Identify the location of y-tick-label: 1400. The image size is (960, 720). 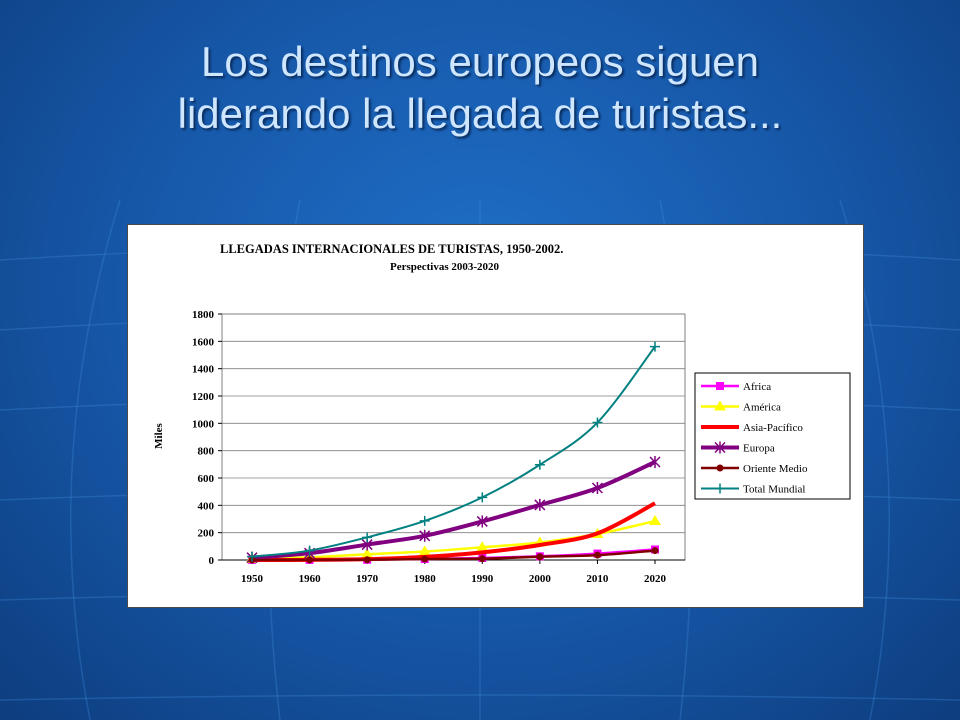
(203, 370).